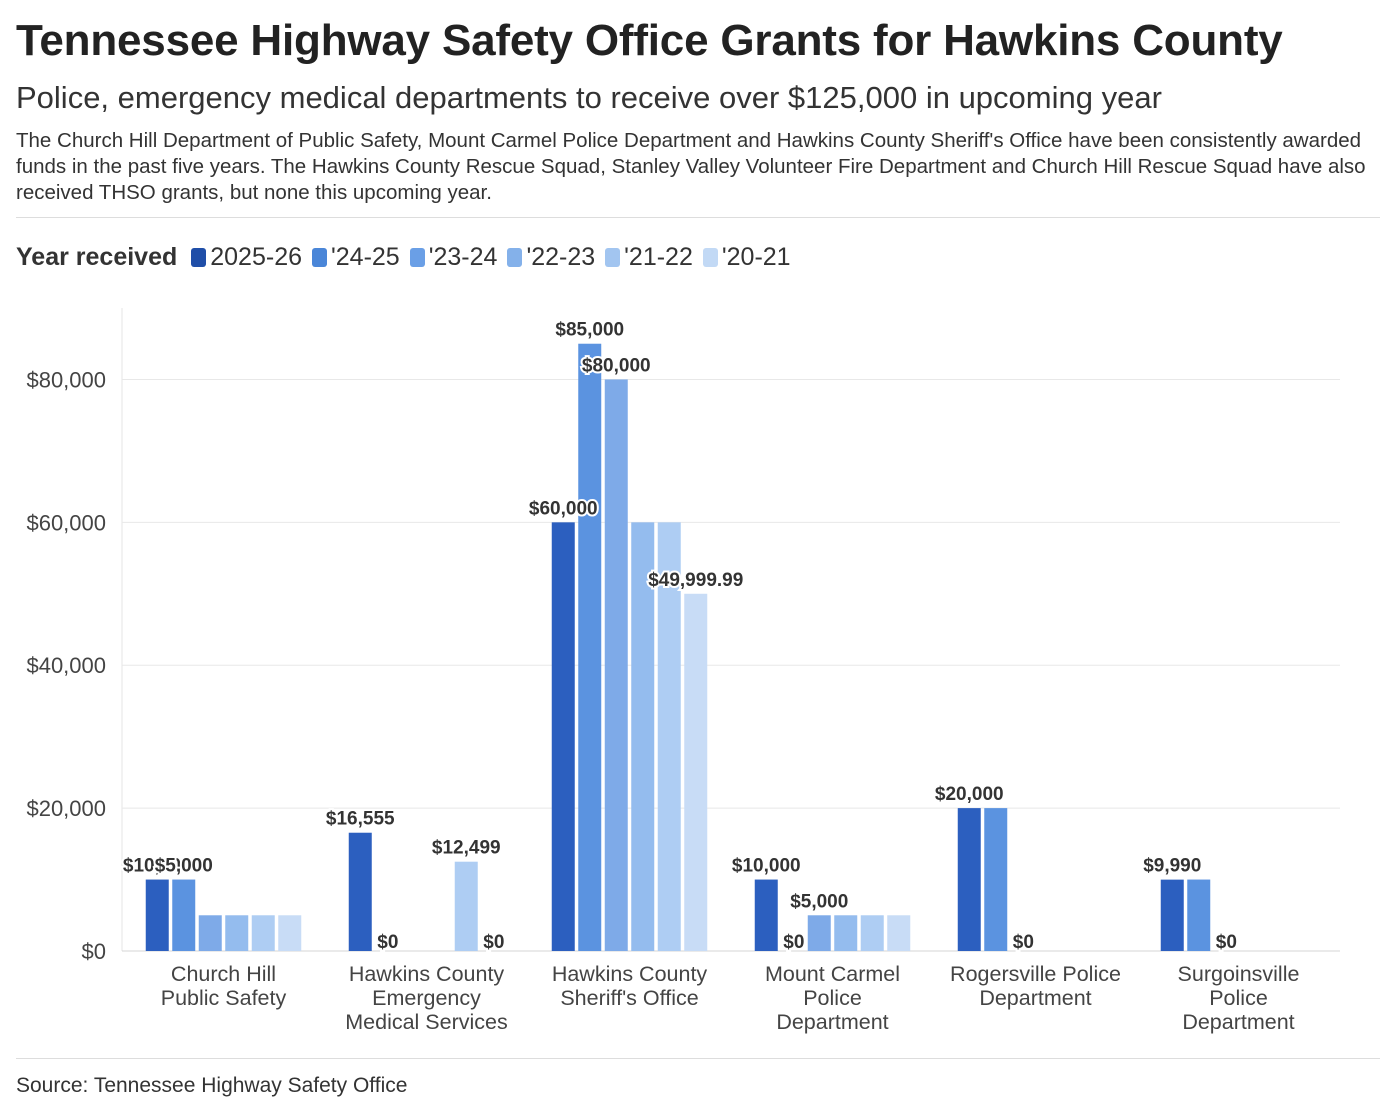  I want to click on y-tick-label: $20,000, so click(66, 808).